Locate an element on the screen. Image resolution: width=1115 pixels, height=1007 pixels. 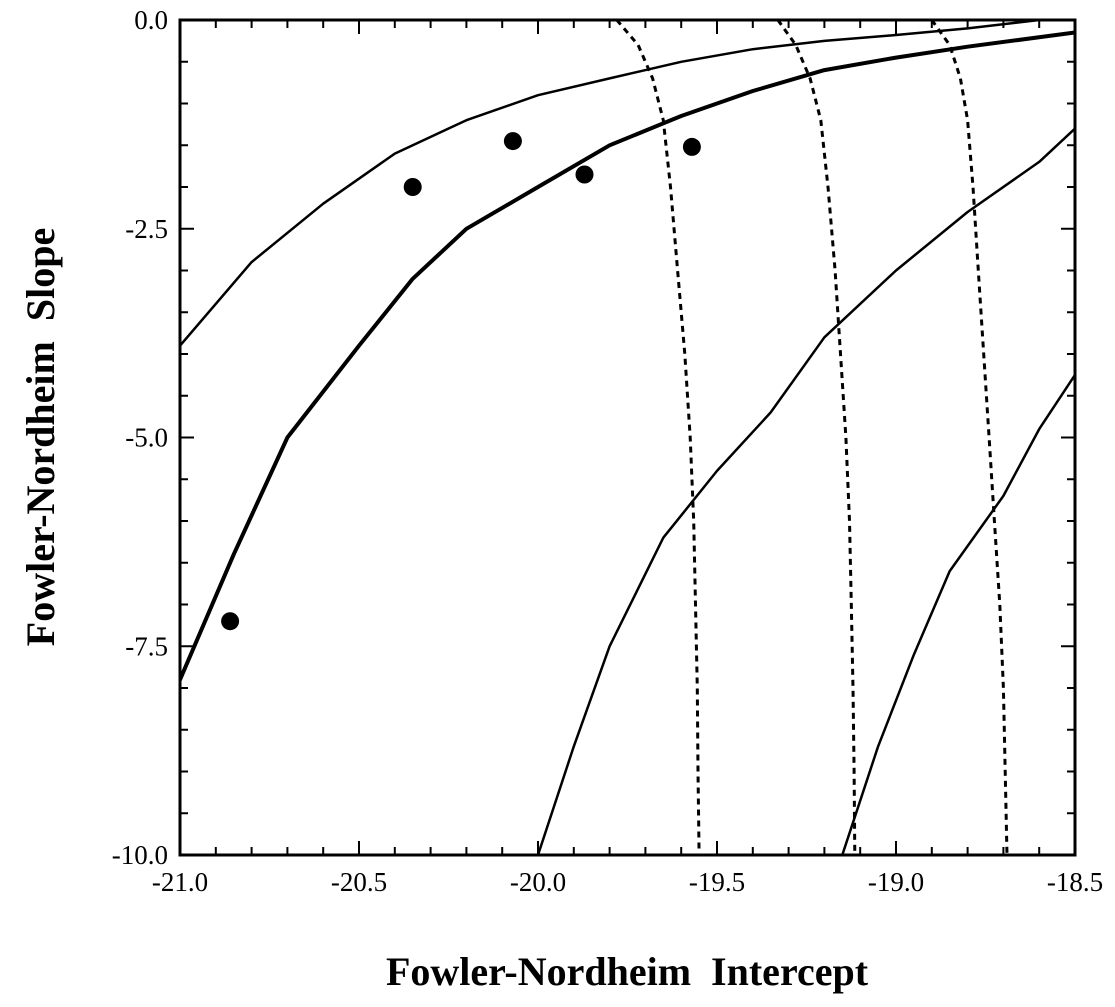
x-axis-title: Fowler-Nordheim Intercept is located at coordinates (627, 971).